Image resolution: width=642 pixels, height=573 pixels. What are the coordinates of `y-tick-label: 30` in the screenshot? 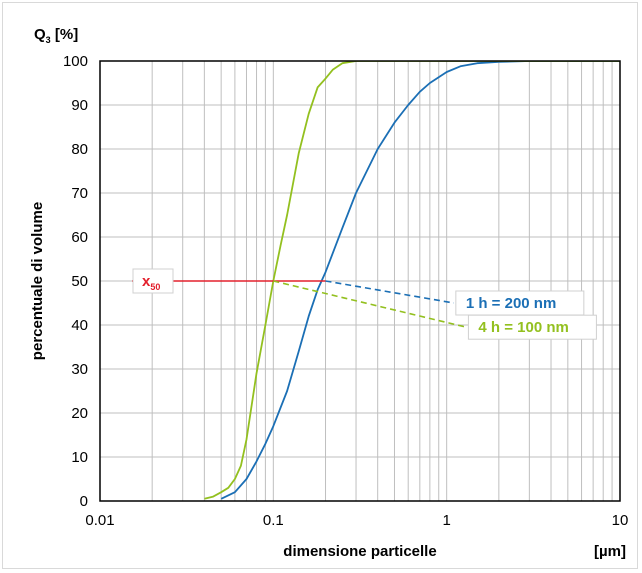 It's located at (79, 369).